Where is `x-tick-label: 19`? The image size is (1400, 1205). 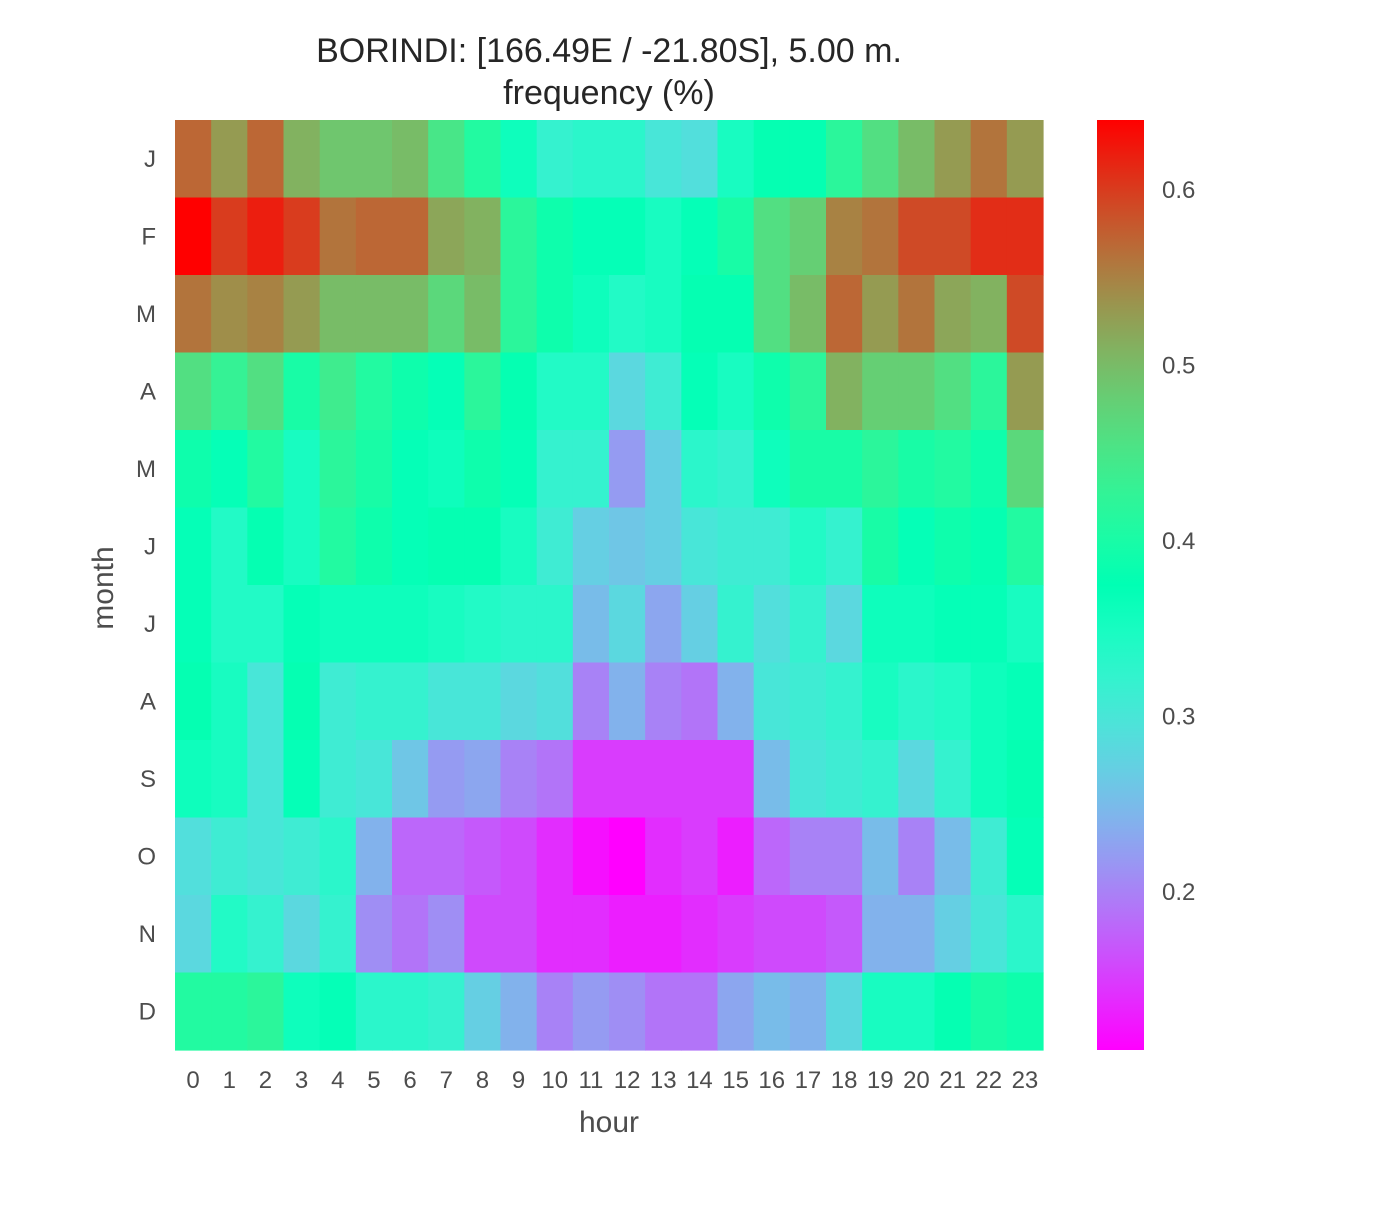 x-tick-label: 19 is located at coordinates (880, 1080).